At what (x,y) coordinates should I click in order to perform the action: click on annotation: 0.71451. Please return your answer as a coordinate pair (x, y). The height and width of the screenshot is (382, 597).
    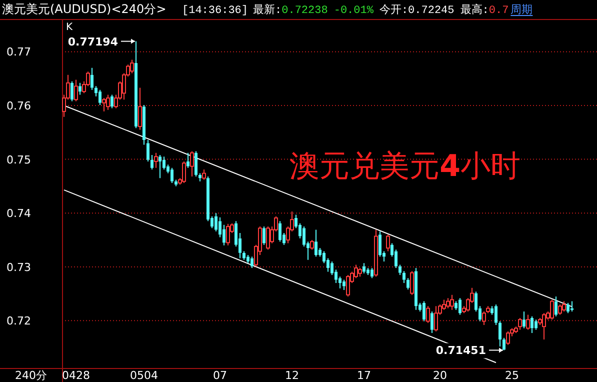
    Looking at the image, I should click on (461, 351).